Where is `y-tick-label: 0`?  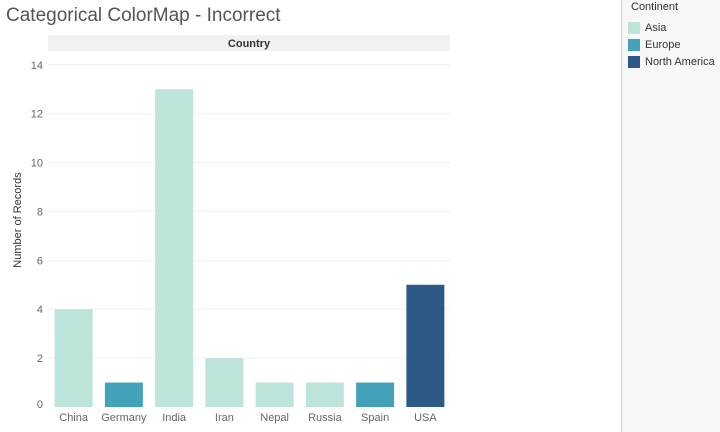
y-tick-label: 0 is located at coordinates (40, 405).